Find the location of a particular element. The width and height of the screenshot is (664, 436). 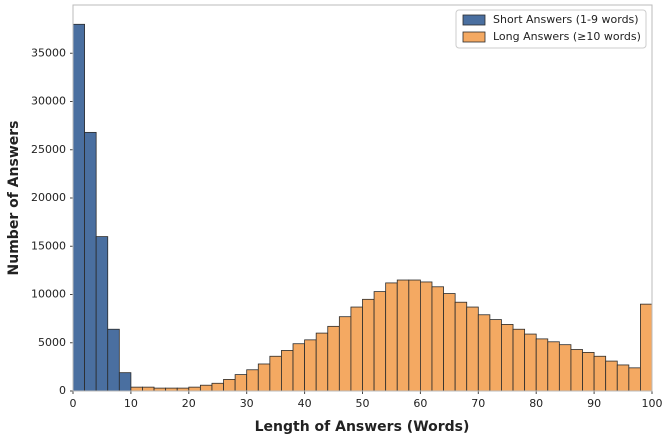

x-tick-label: 90 is located at coordinates (594, 403).